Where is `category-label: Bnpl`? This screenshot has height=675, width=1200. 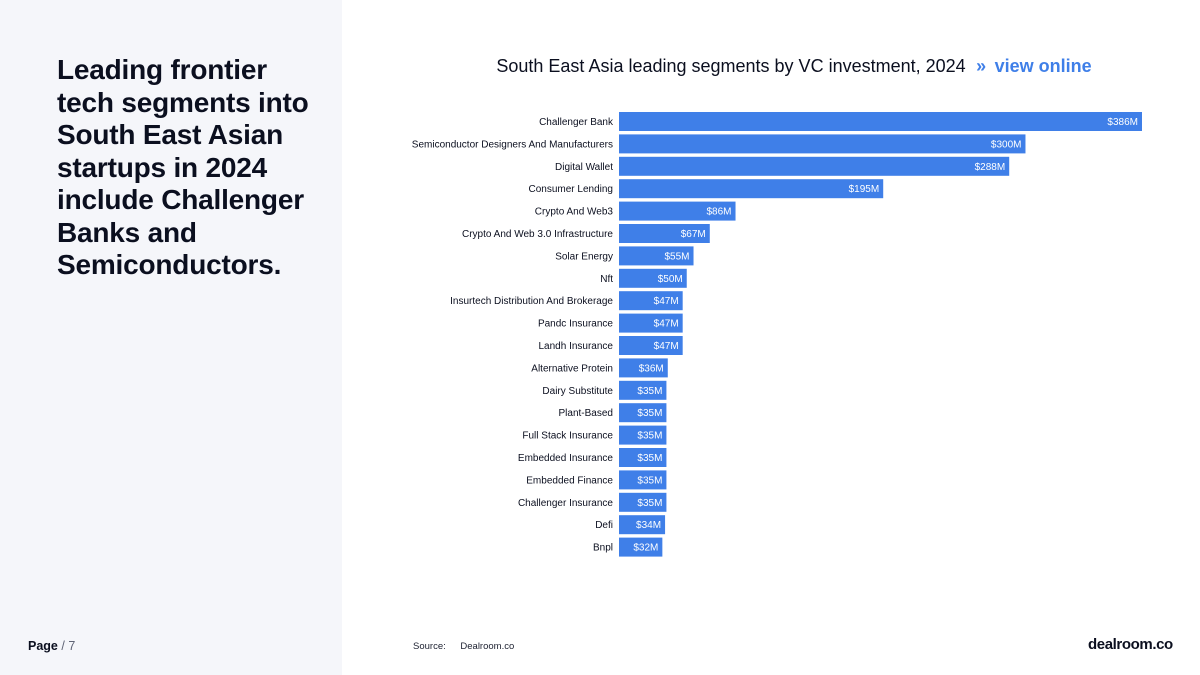
category-label: Bnpl is located at coordinates (603, 548).